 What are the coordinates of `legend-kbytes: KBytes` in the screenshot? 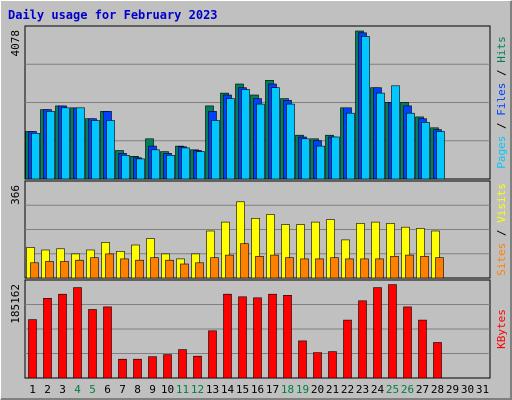 It's located at (501, 329).